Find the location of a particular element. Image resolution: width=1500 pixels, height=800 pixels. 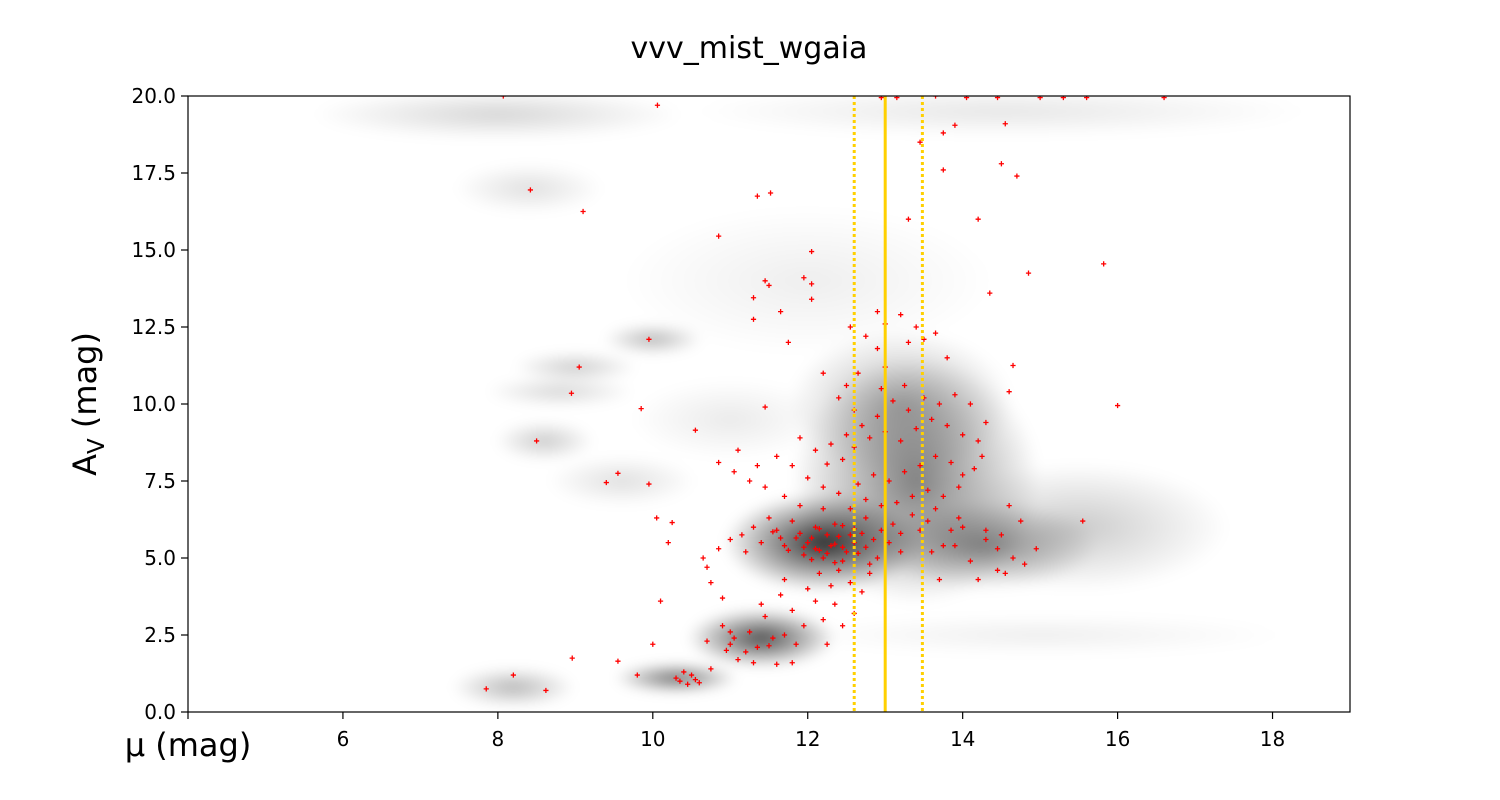

y-axis-label: AV (mag) is located at coordinates (88, 404).